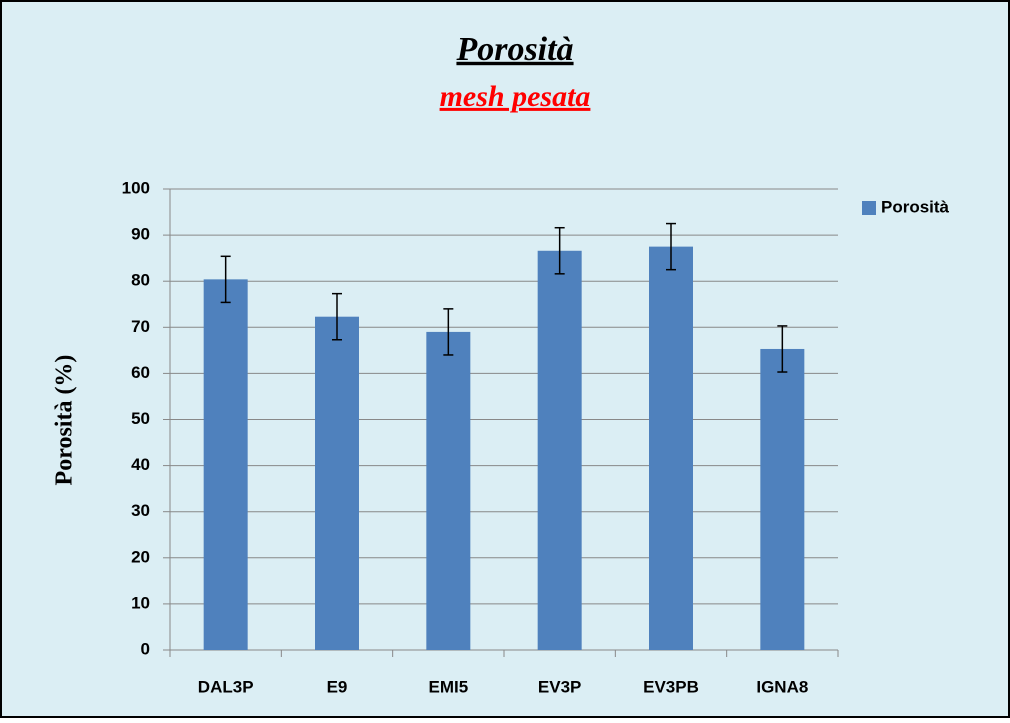  Describe the element at coordinates (140, 280) in the screenshot. I see `y-tick-label: 80` at that location.